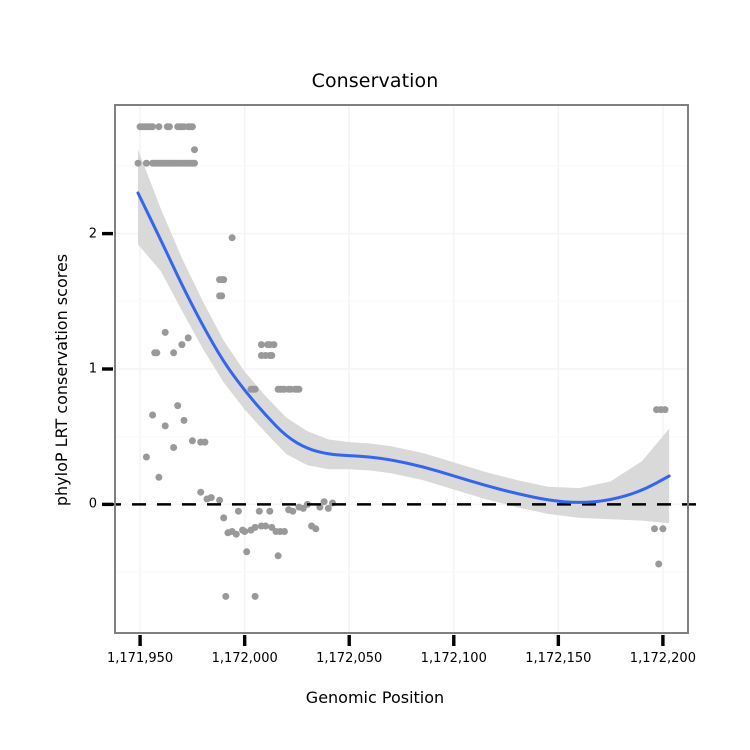 The height and width of the screenshot is (750, 750). What do you see at coordinates (349, 658) in the screenshot?
I see `x-tick-label: 1,172,050` at bounding box center [349, 658].